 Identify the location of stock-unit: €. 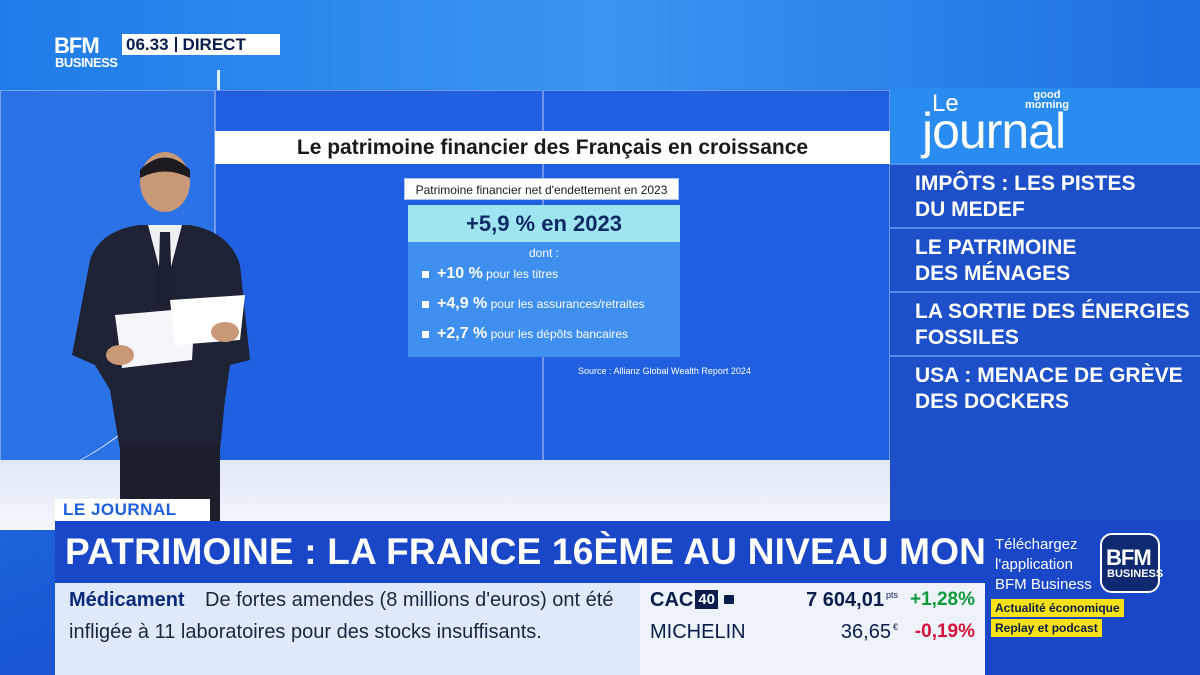
(895, 627).